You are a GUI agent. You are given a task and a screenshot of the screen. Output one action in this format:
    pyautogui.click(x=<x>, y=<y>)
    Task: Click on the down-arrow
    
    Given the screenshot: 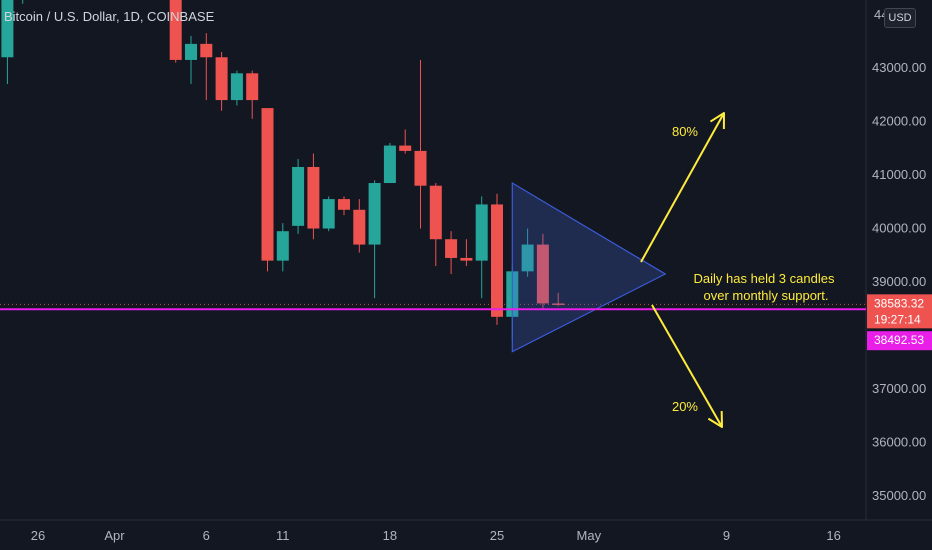 What is the action you would take?
    pyautogui.click(x=687, y=366)
    